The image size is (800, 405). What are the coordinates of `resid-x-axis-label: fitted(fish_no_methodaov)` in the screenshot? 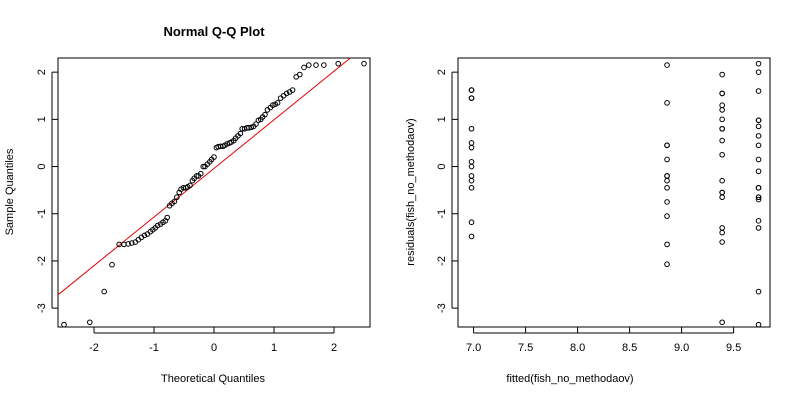 It's located at (569, 379).